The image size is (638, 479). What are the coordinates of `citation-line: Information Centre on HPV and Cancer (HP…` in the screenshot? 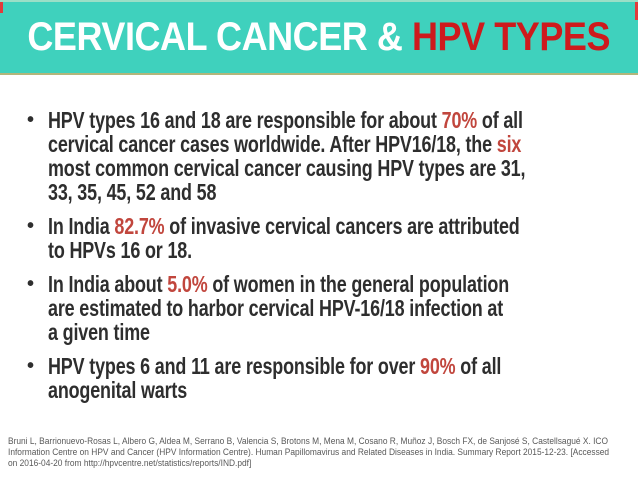 It's located at (309, 452).